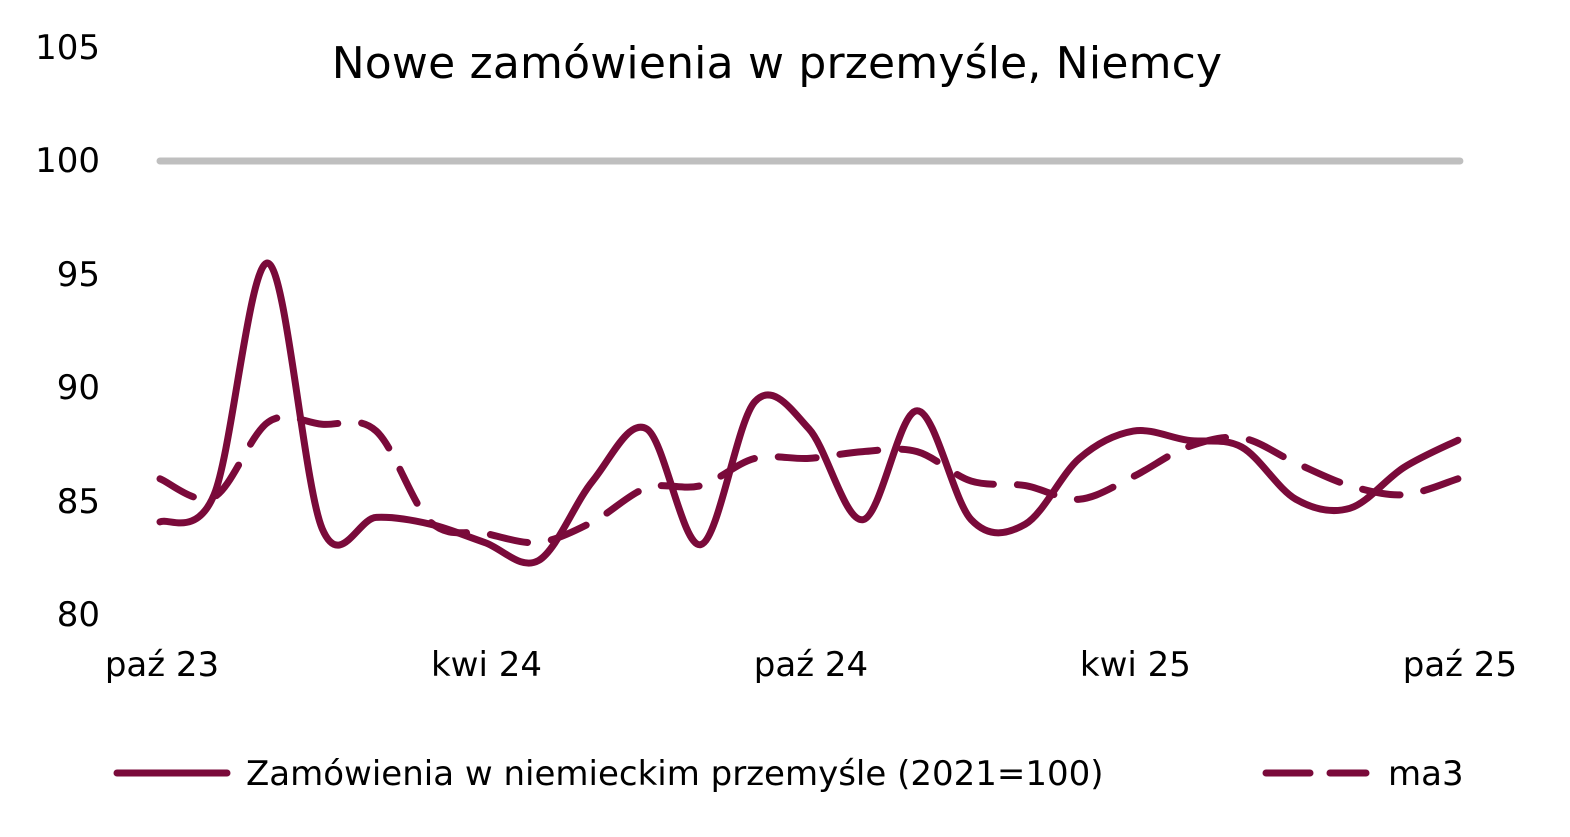 This screenshot has height=837, width=1570. Describe the element at coordinates (777, 63) in the screenshot. I see `chart-title-text: Nowe zamówienia w przemyśle, Niemcy` at that location.